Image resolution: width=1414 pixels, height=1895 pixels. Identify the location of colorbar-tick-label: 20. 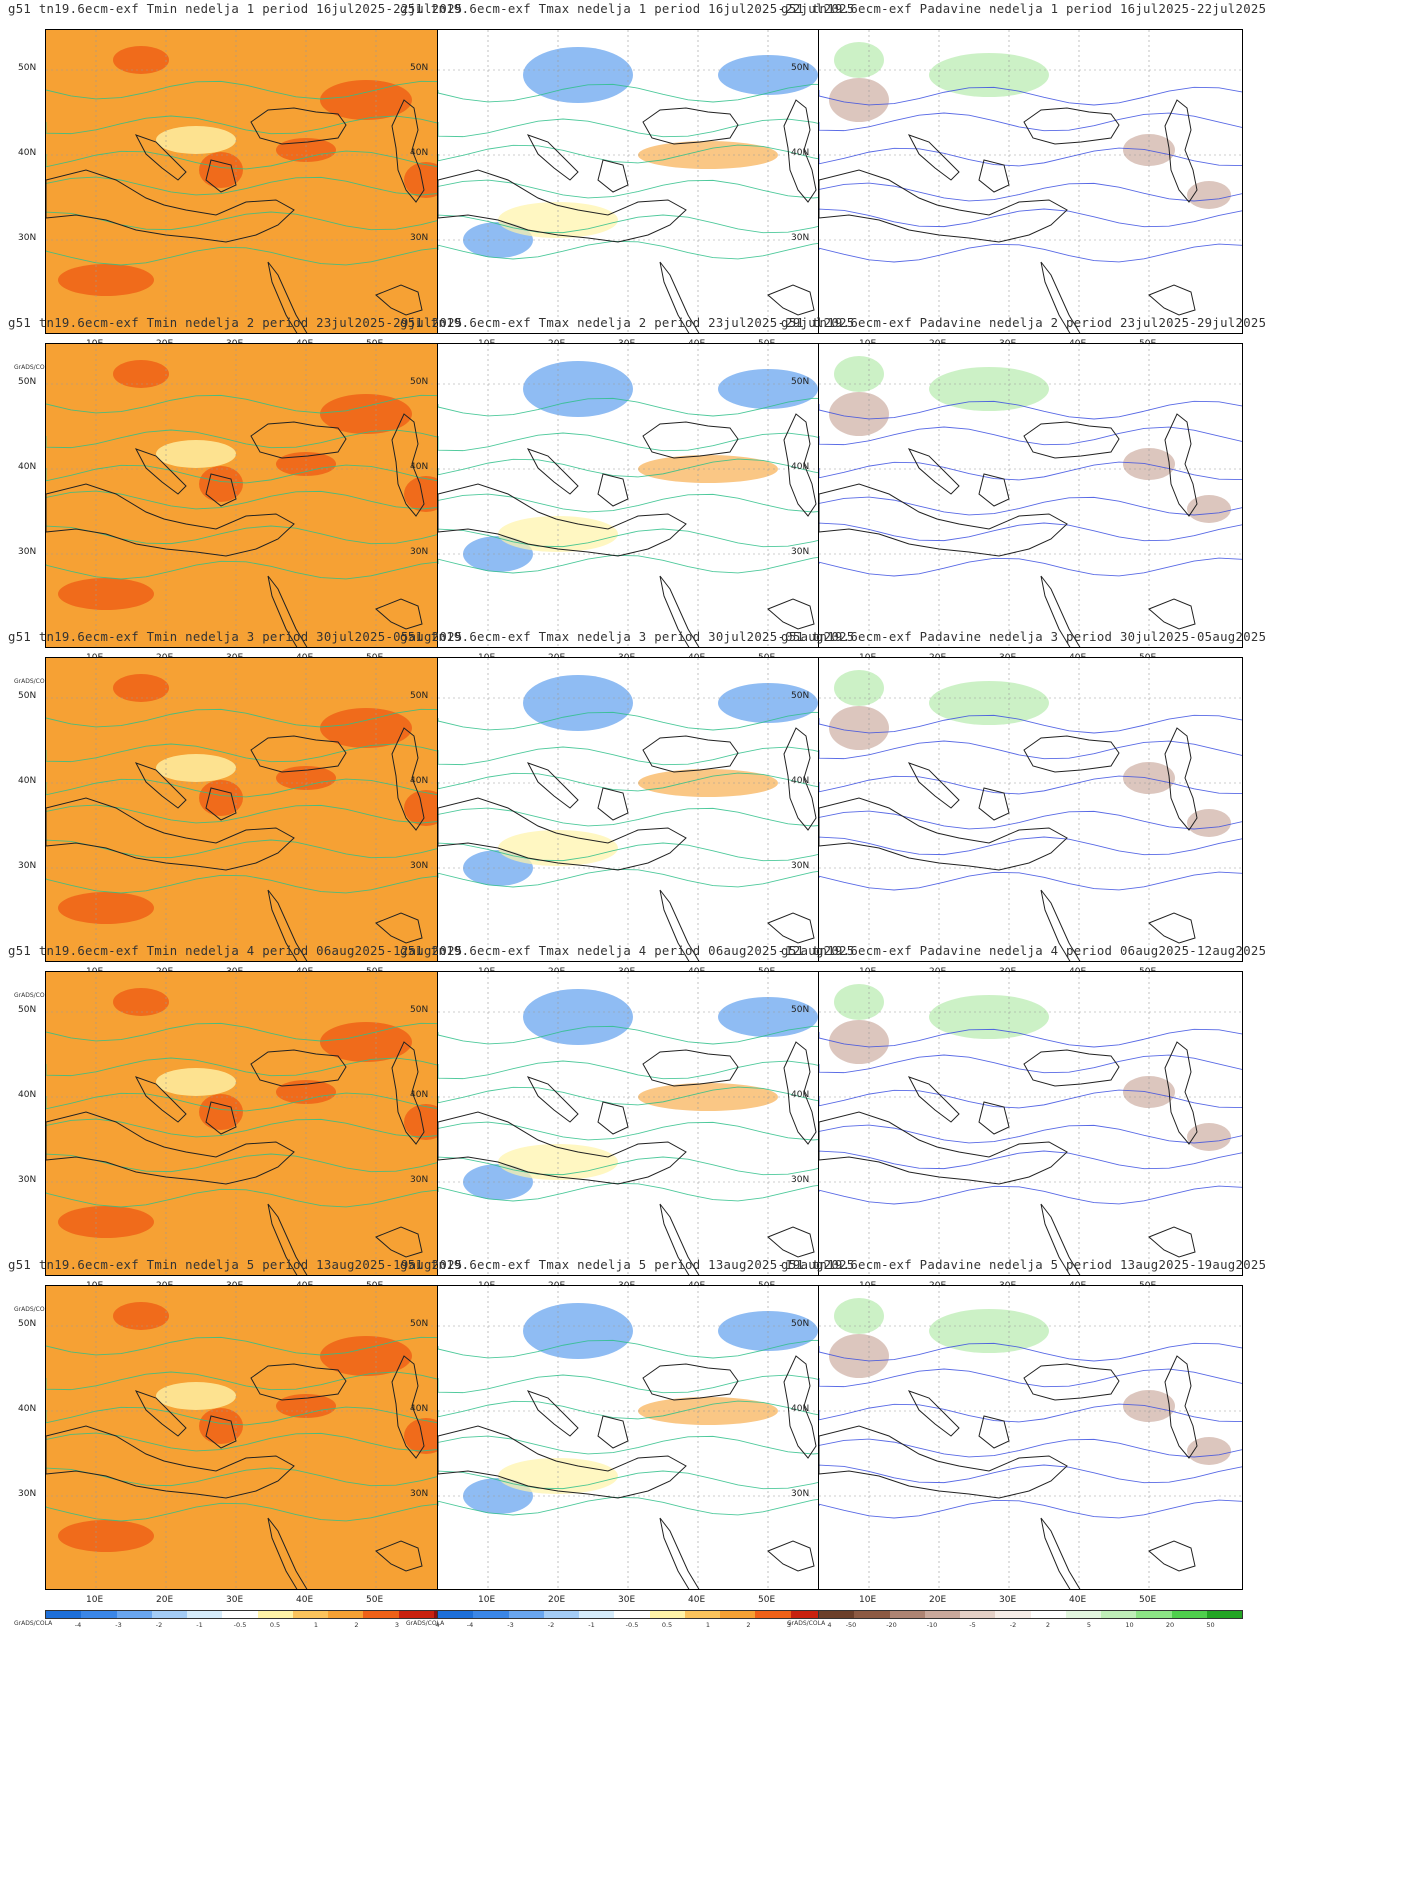
(1170, 1625).